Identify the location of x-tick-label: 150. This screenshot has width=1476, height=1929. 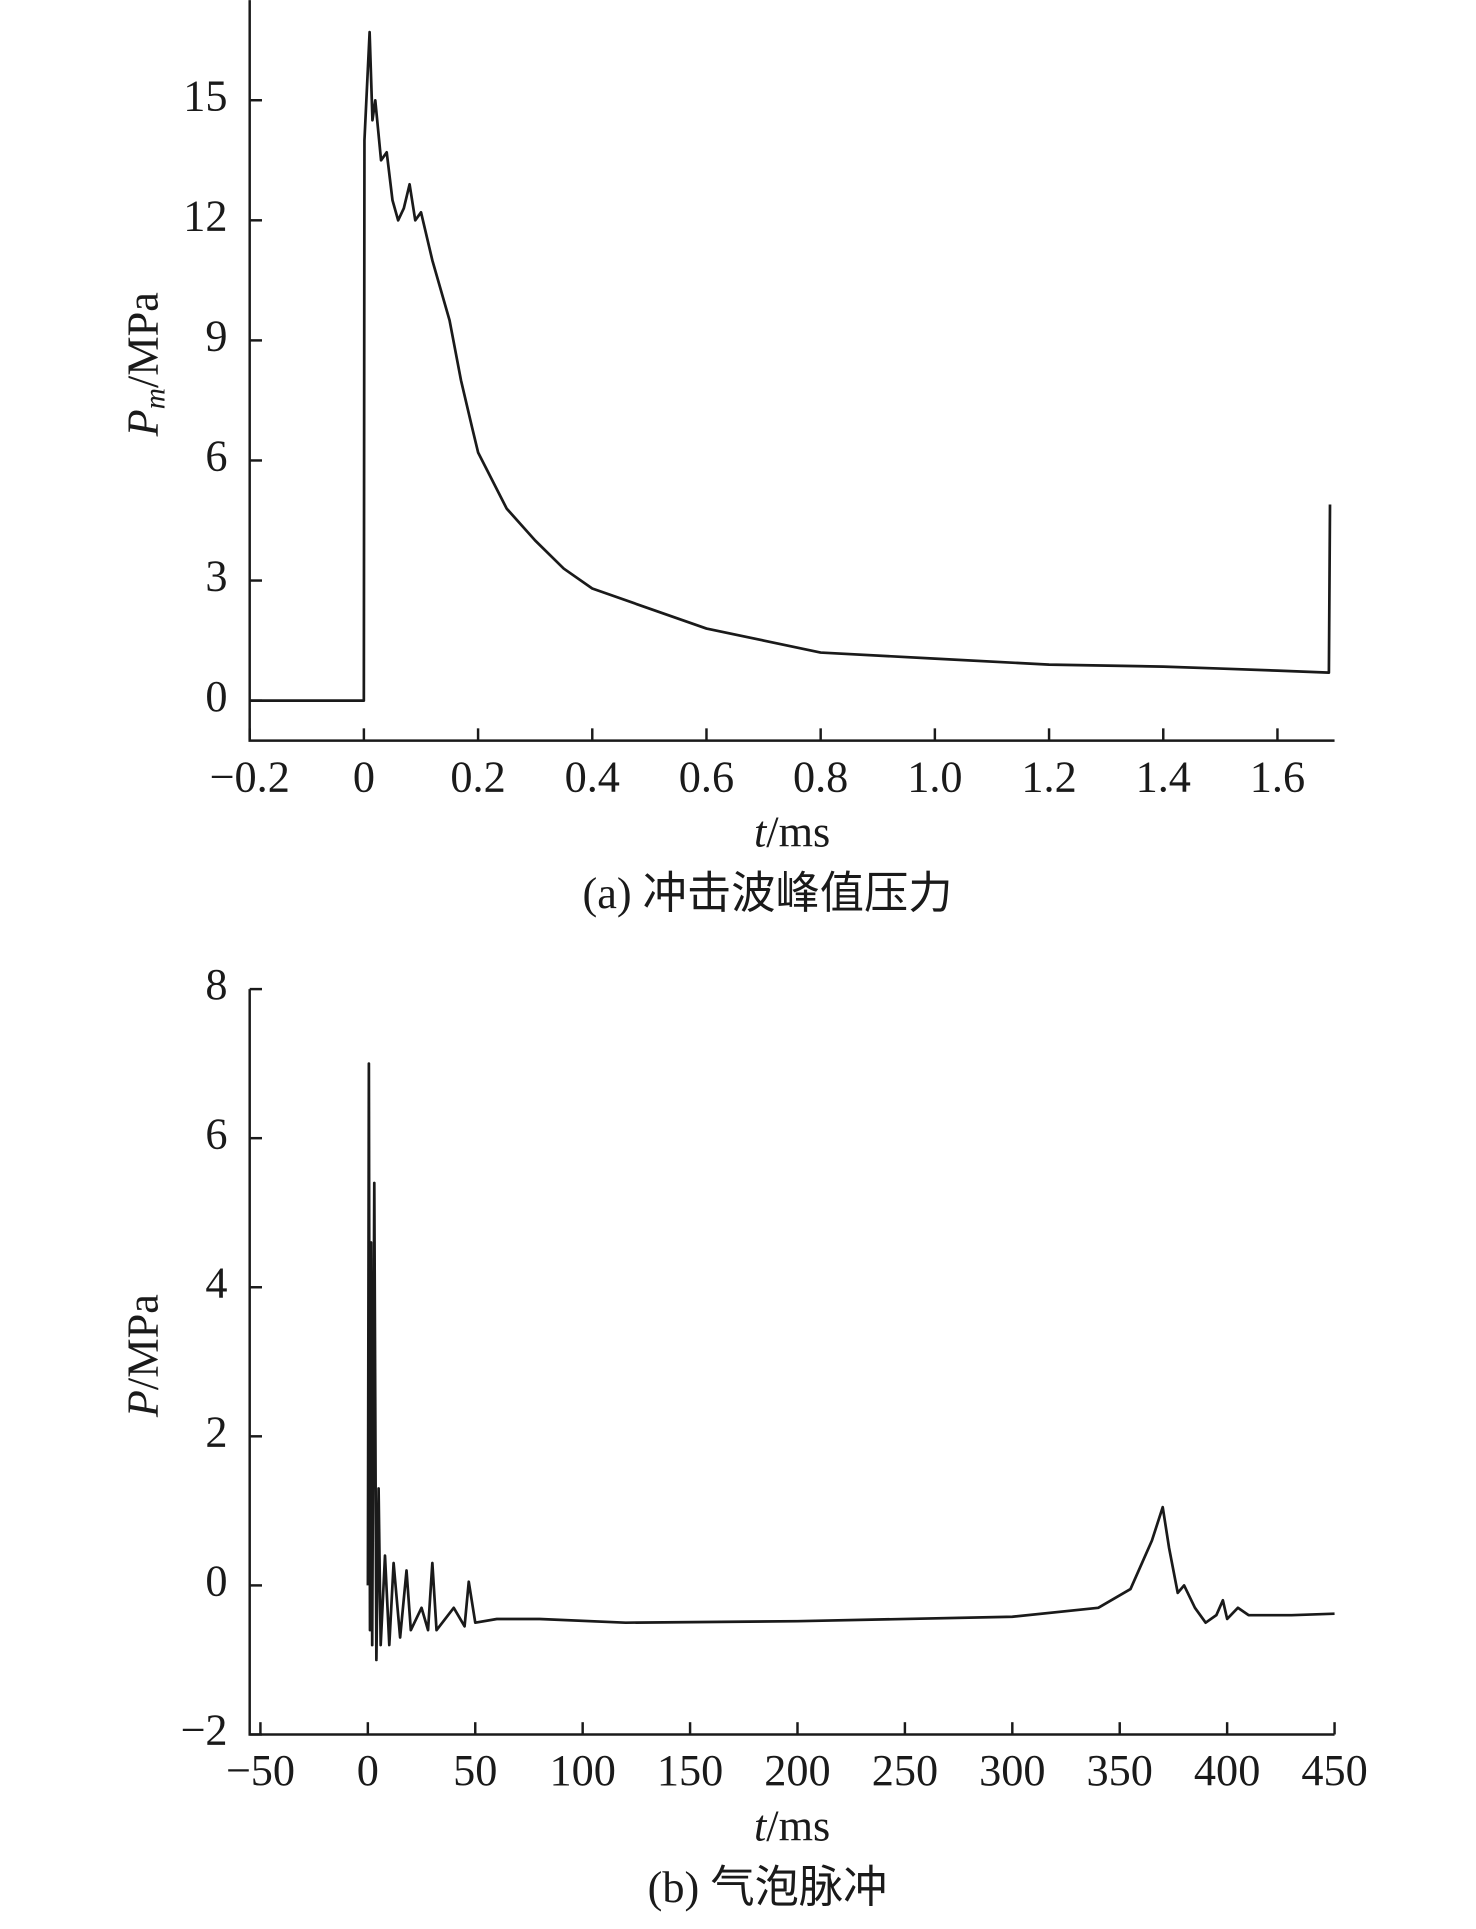
(690, 1770).